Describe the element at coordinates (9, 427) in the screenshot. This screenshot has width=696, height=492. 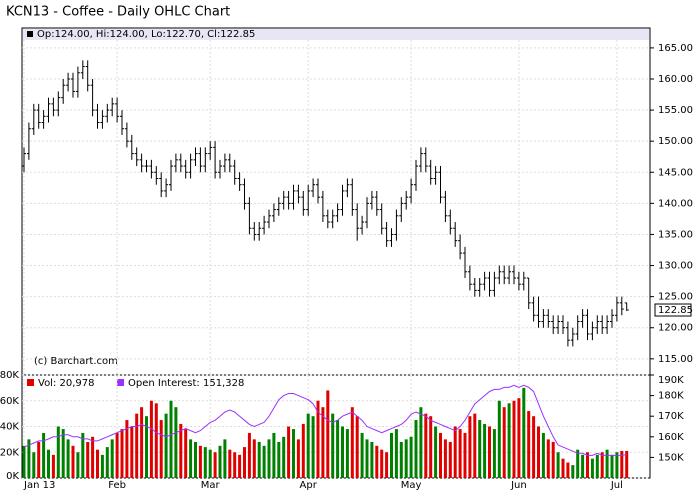
I see `vol-tick-label: 40K` at that location.